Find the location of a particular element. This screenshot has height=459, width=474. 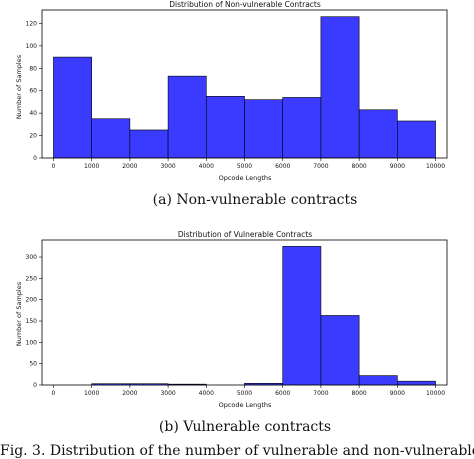

y-tick-label: 50 is located at coordinates (33, 364).